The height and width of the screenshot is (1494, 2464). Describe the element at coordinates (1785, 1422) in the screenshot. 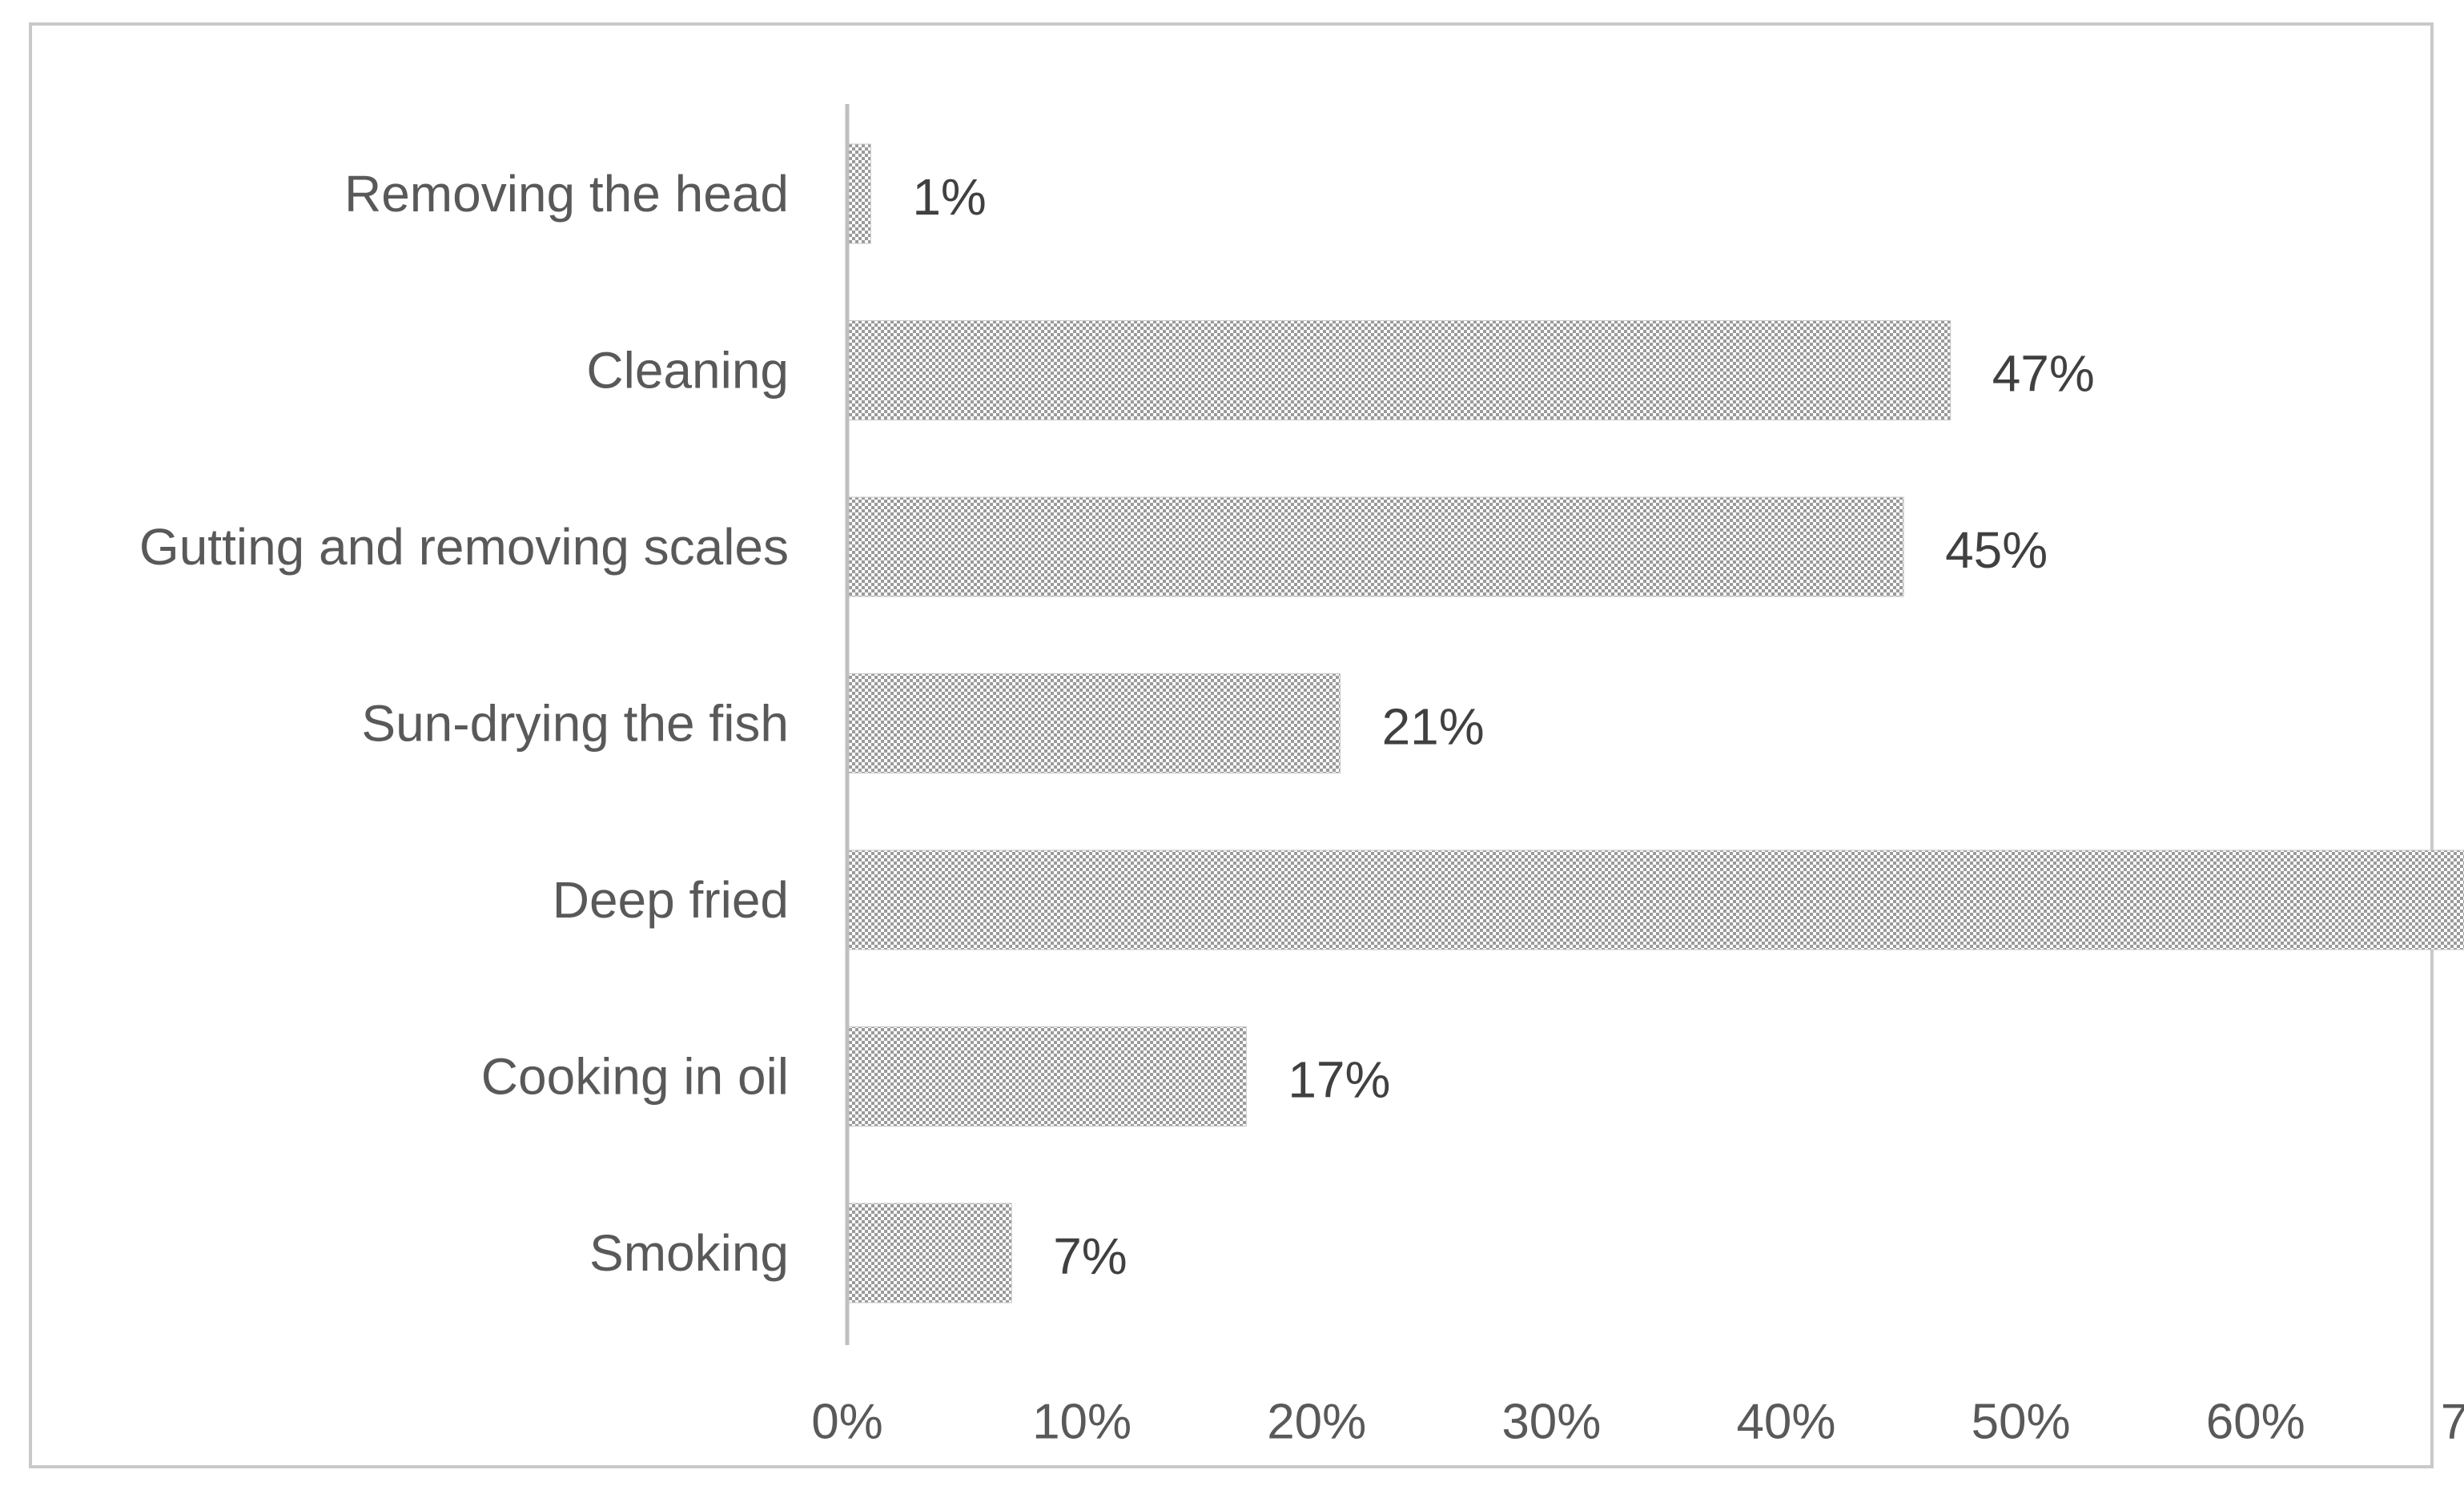

I see `x-tick-label-4: 40%` at that location.